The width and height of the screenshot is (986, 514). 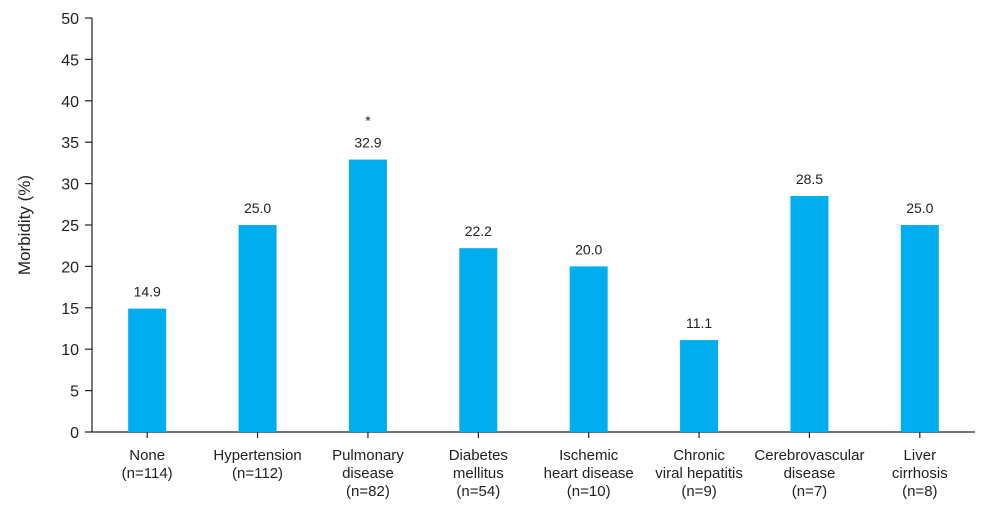 I want to click on x-tick-label: (n=54), so click(x=478, y=491).